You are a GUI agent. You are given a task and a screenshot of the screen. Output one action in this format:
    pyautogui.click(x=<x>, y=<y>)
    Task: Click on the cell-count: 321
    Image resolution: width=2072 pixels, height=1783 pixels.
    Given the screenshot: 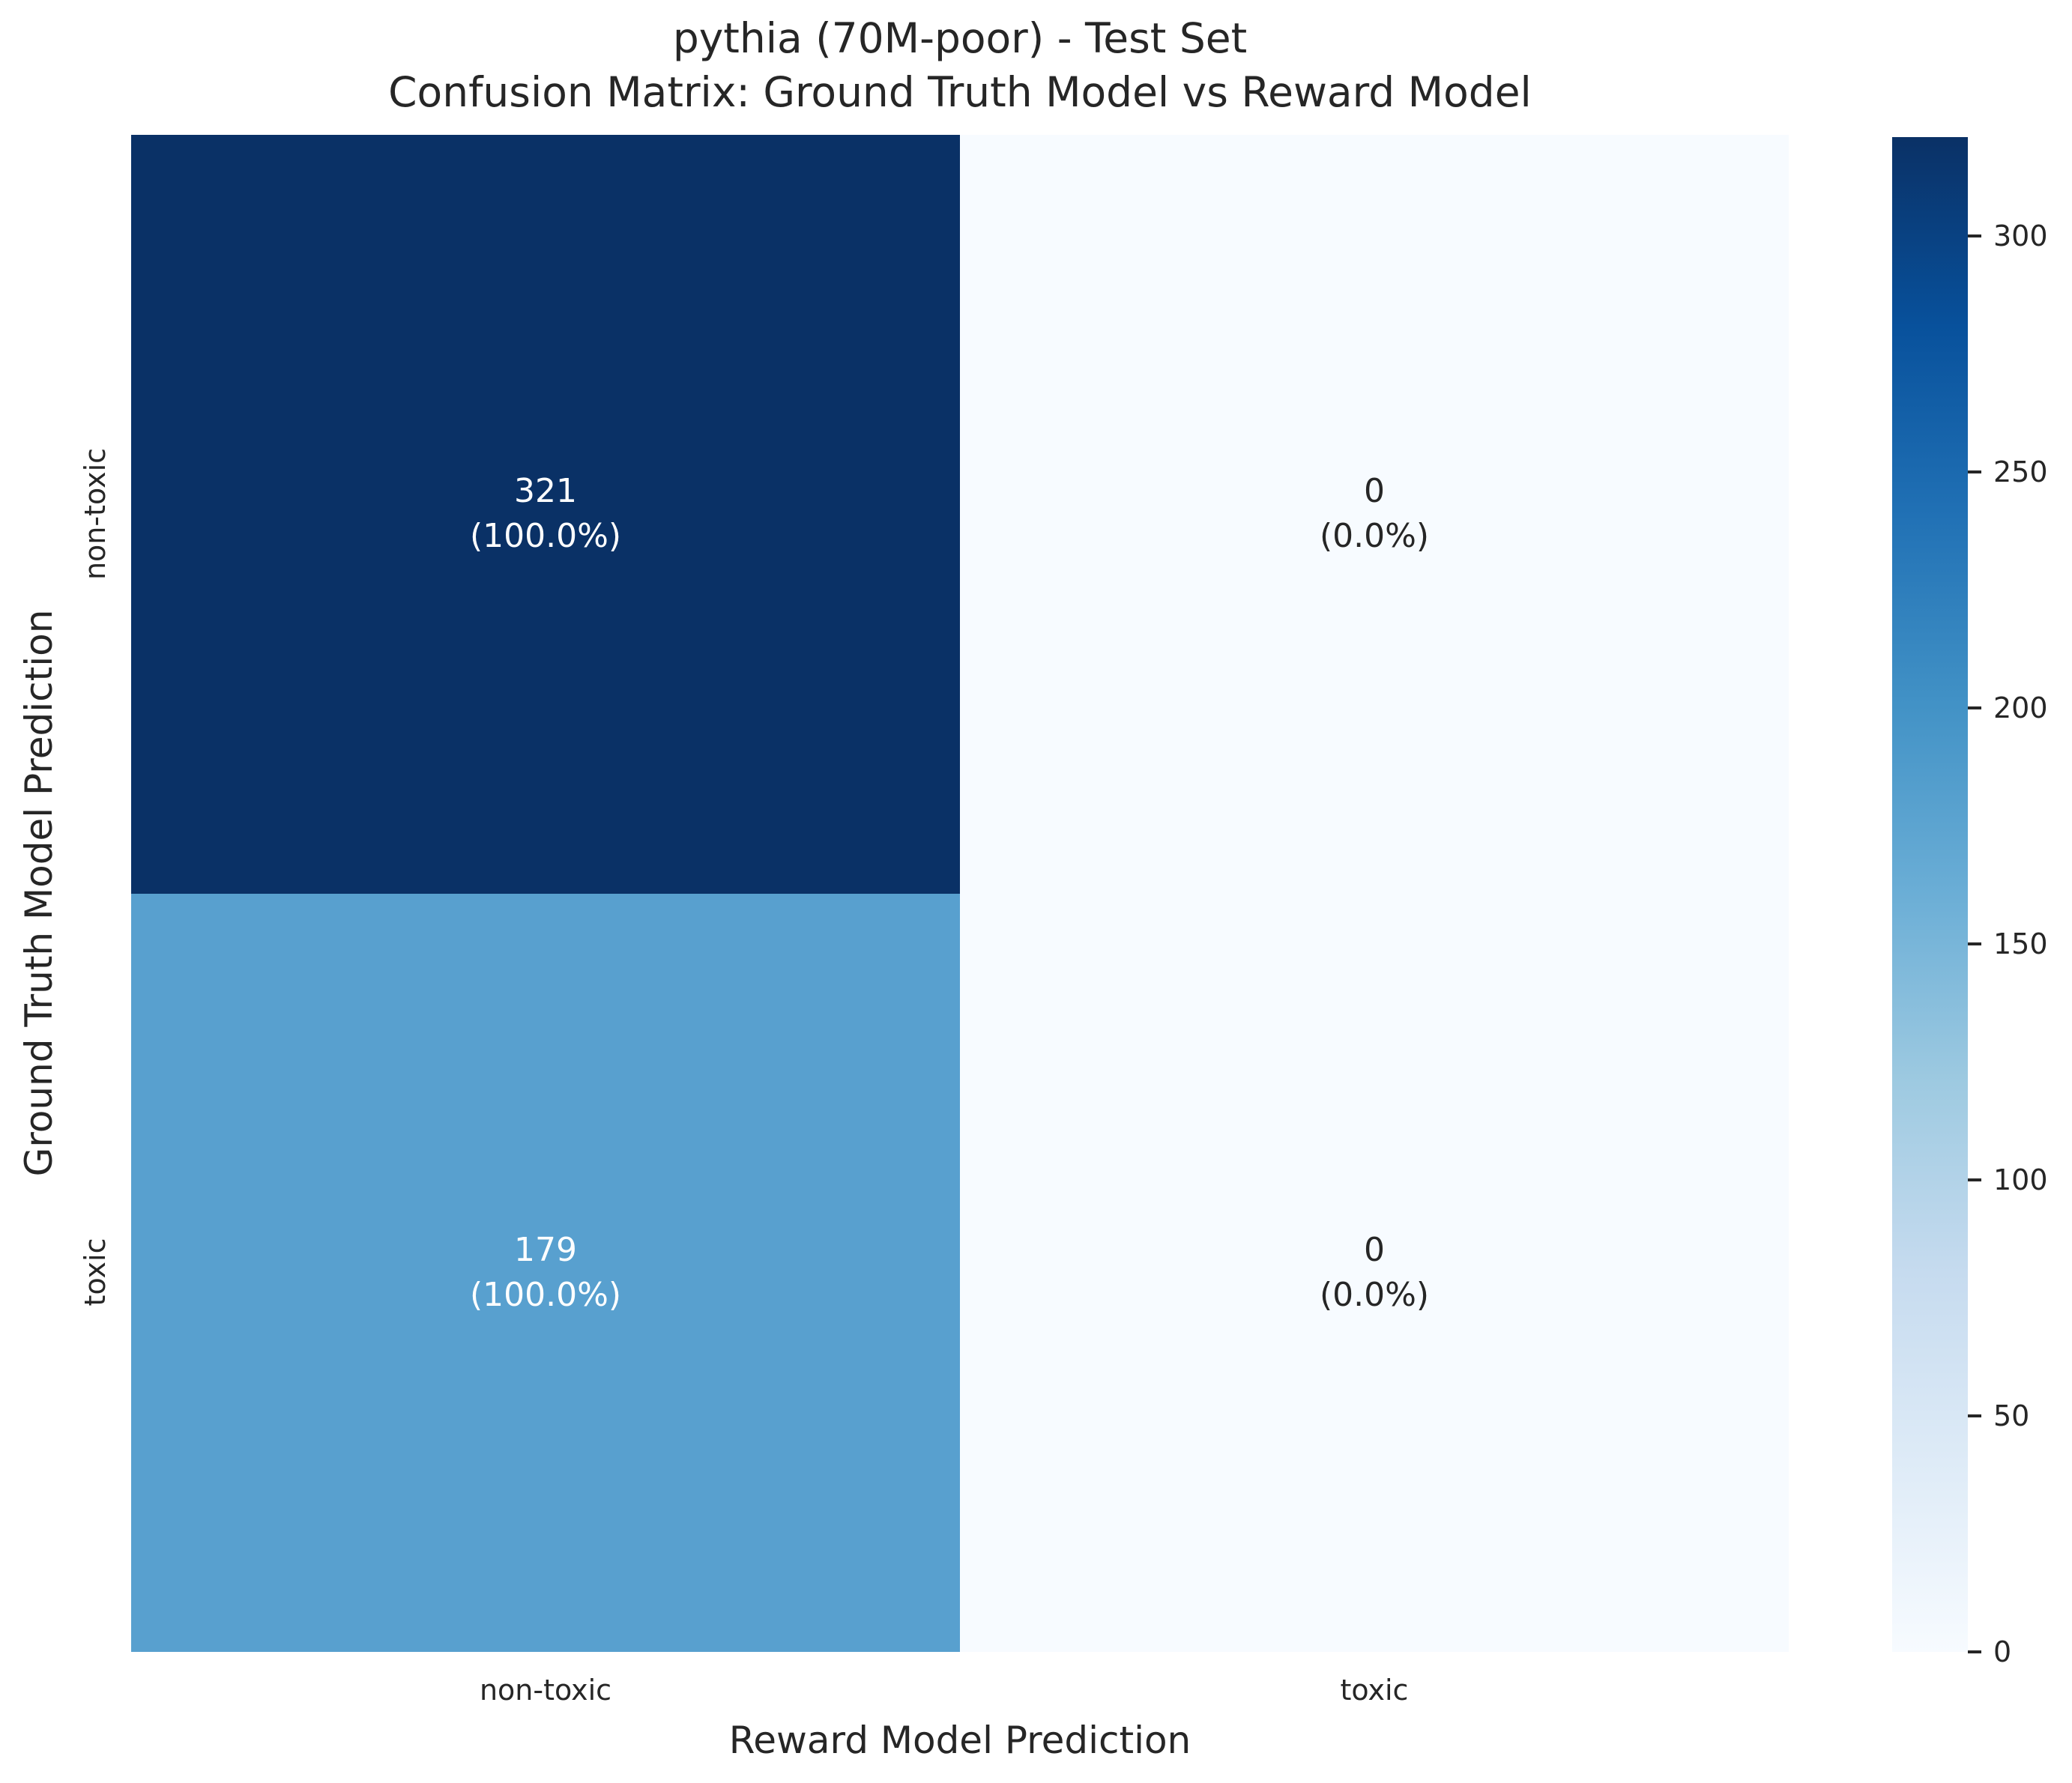 What is the action you would take?
    pyautogui.click(x=545, y=491)
    